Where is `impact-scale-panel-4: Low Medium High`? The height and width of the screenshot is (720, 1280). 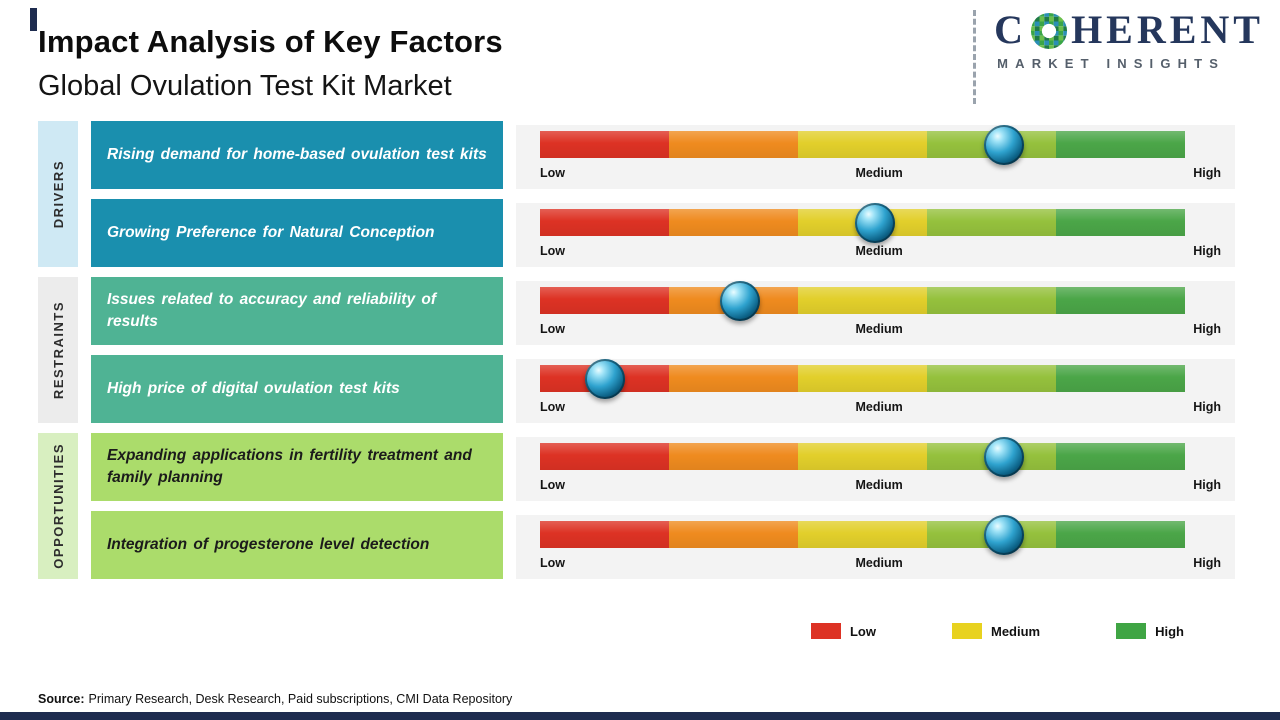
impact-scale-panel-4: Low Medium High is located at coordinates (875, 390).